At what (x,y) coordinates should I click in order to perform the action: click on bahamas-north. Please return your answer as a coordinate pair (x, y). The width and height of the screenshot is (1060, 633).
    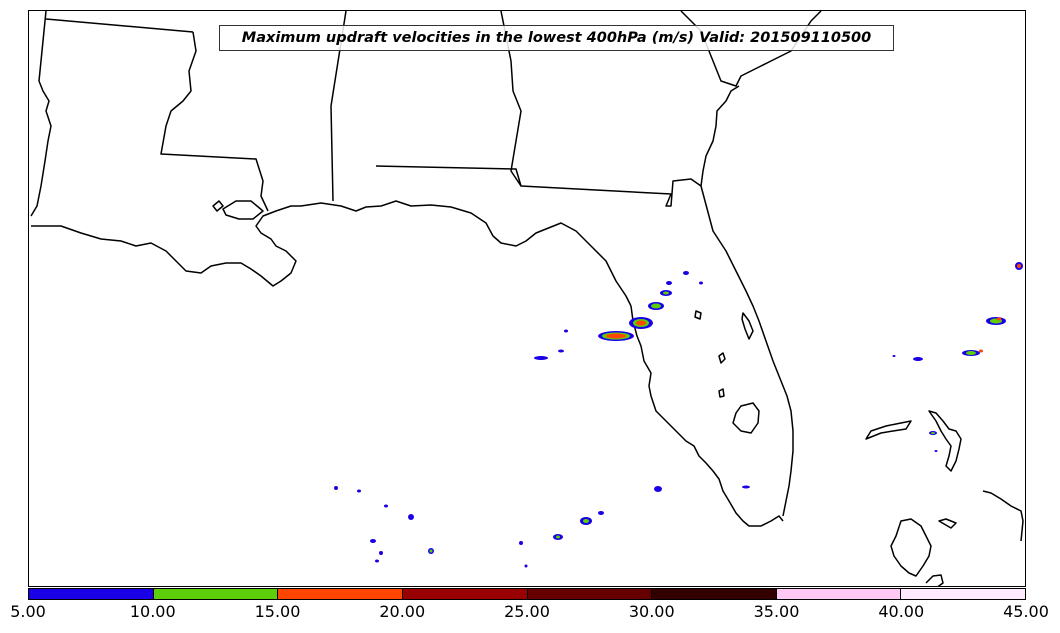
    Looking at the image, I should click on (1003, 516).